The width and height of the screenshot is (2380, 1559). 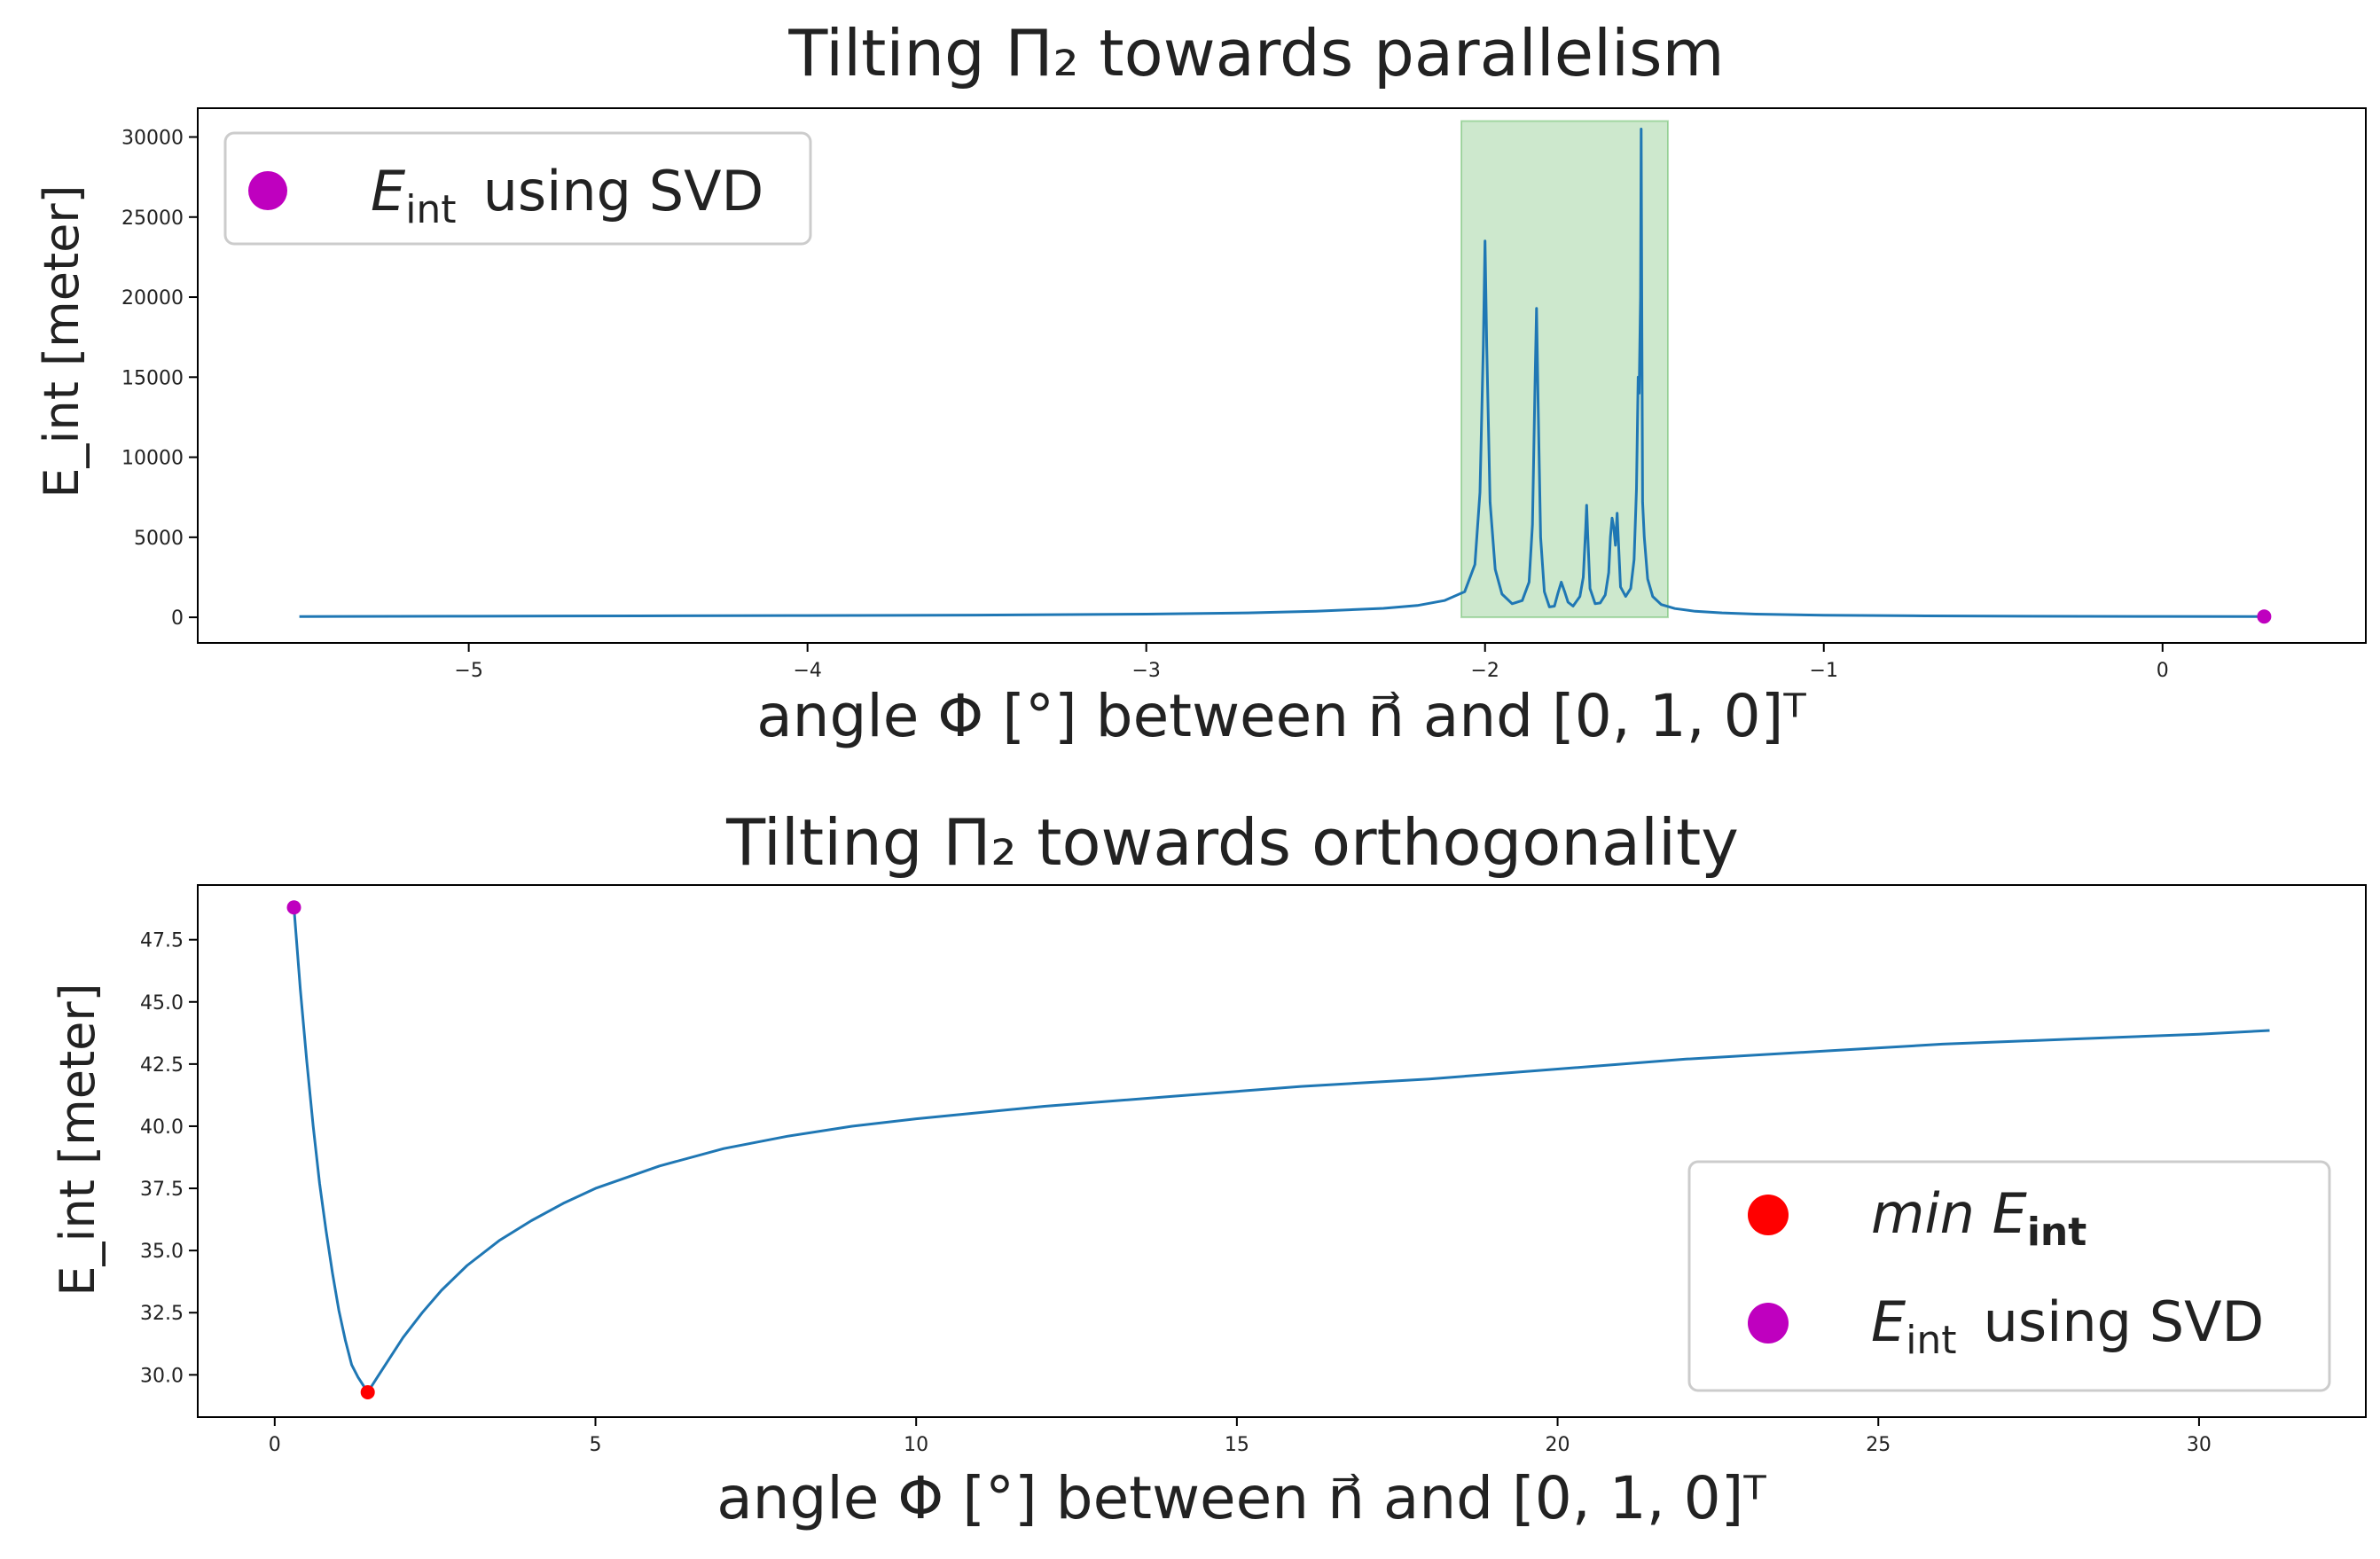 I want to click on bottom-chart-title: Tilting Π₂ towards orthogonality, so click(x=1232, y=842).